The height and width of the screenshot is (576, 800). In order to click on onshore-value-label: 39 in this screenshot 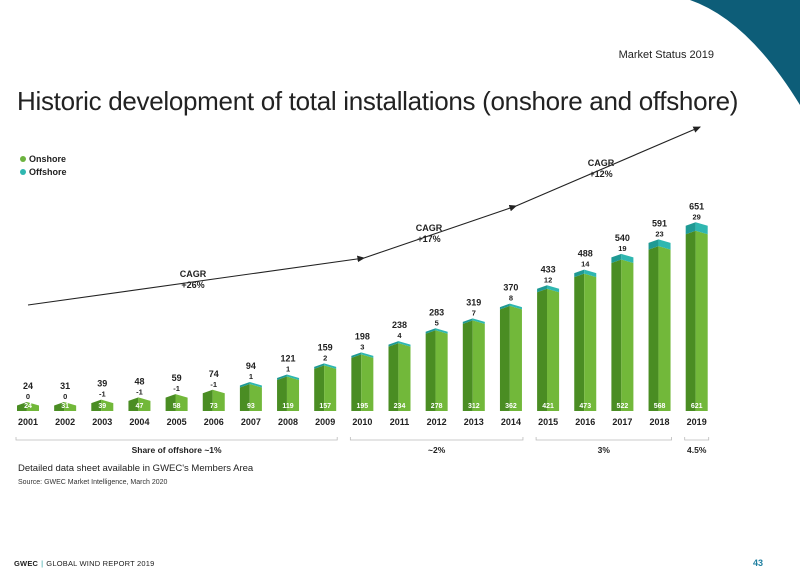, I will do `click(102, 406)`.